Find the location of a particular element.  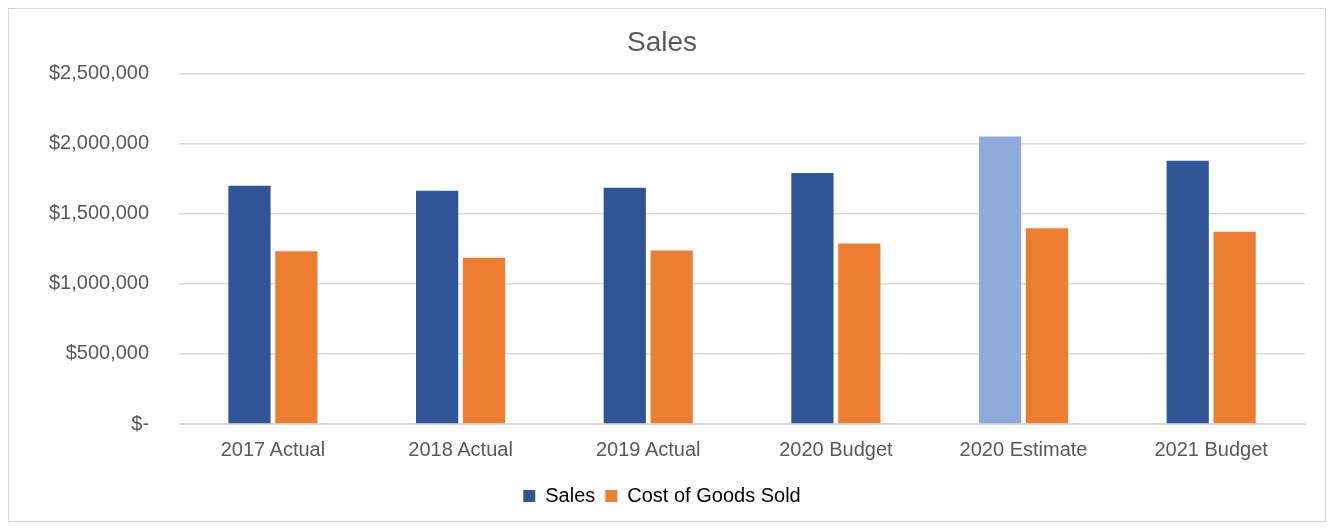

y-tick-label: $2,500,000 is located at coordinates (99, 72).